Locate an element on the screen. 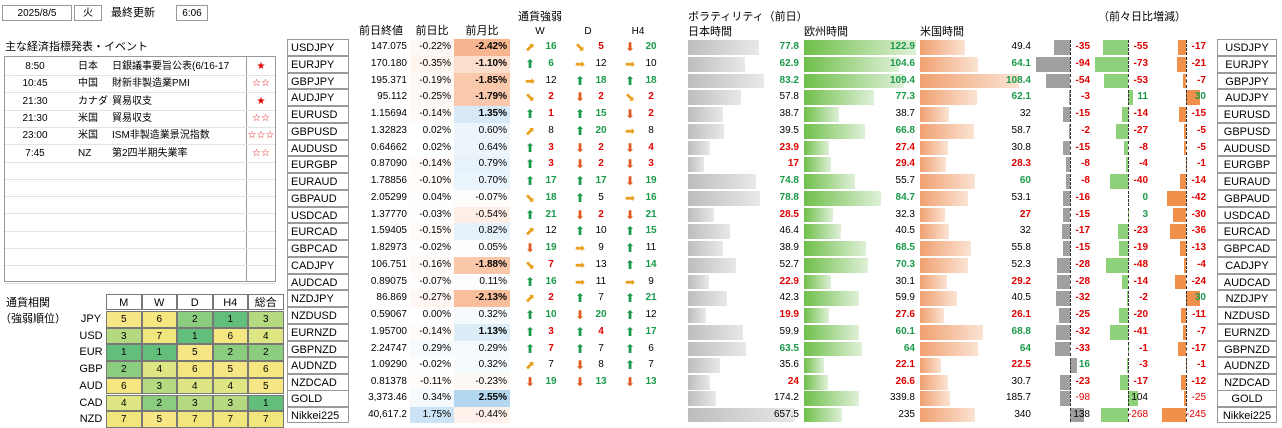 This screenshot has height=428, width=1282. pair-label: EURUSD is located at coordinates (318, 114).